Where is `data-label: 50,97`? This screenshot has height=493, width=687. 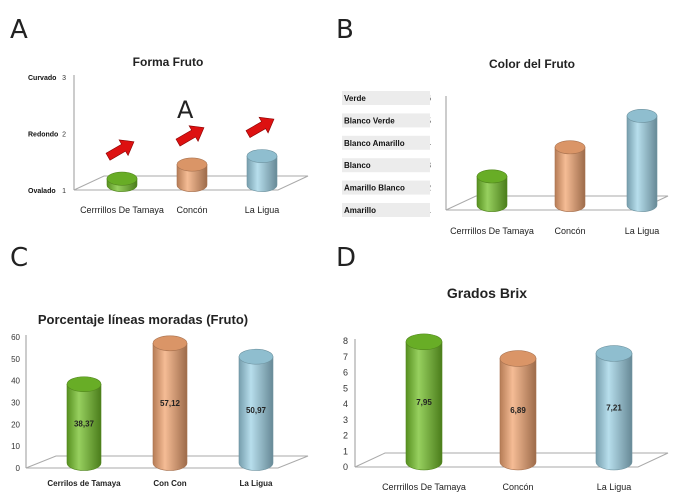
data-label: 50,97 is located at coordinates (256, 410).